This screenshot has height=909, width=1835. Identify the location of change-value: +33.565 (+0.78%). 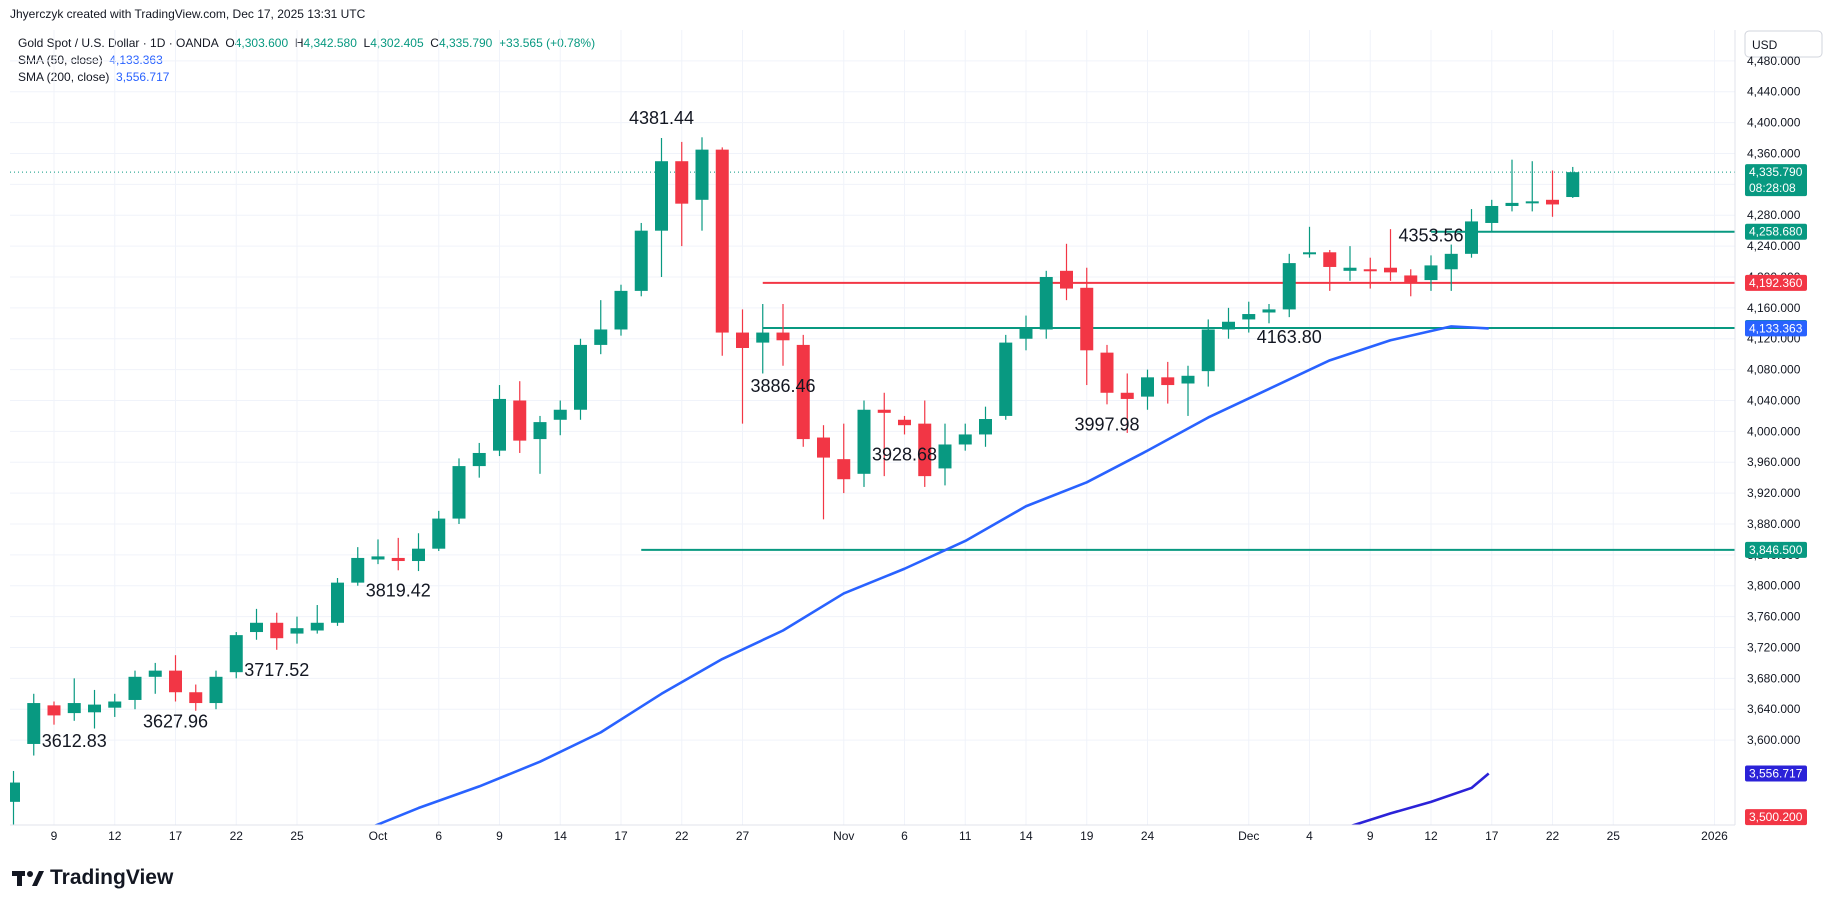
(547, 43).